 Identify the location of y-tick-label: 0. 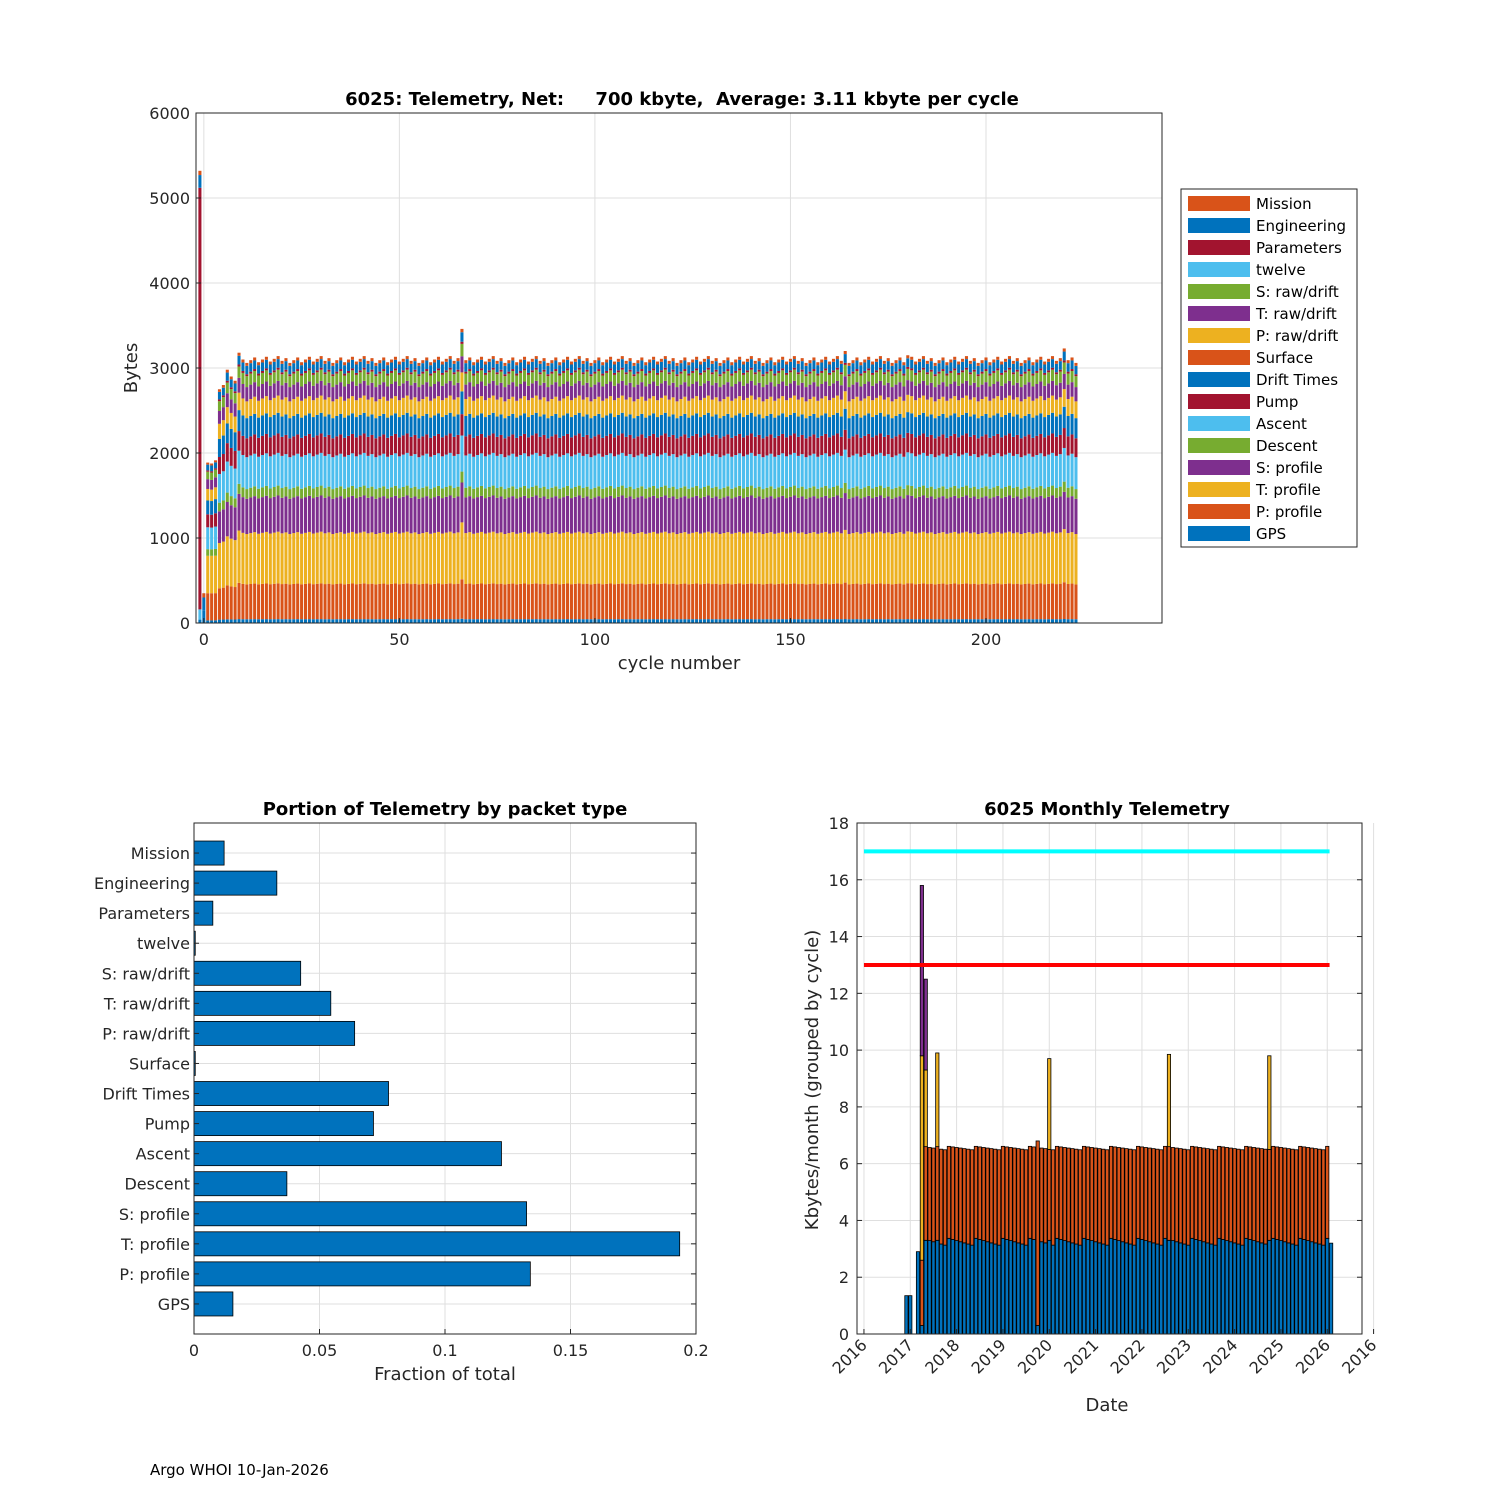
(844, 1334).